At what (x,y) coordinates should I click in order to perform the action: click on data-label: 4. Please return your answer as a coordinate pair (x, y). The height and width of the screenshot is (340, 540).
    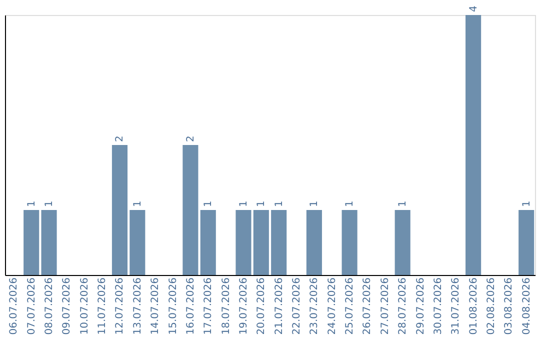
    Looking at the image, I should click on (474, 9).